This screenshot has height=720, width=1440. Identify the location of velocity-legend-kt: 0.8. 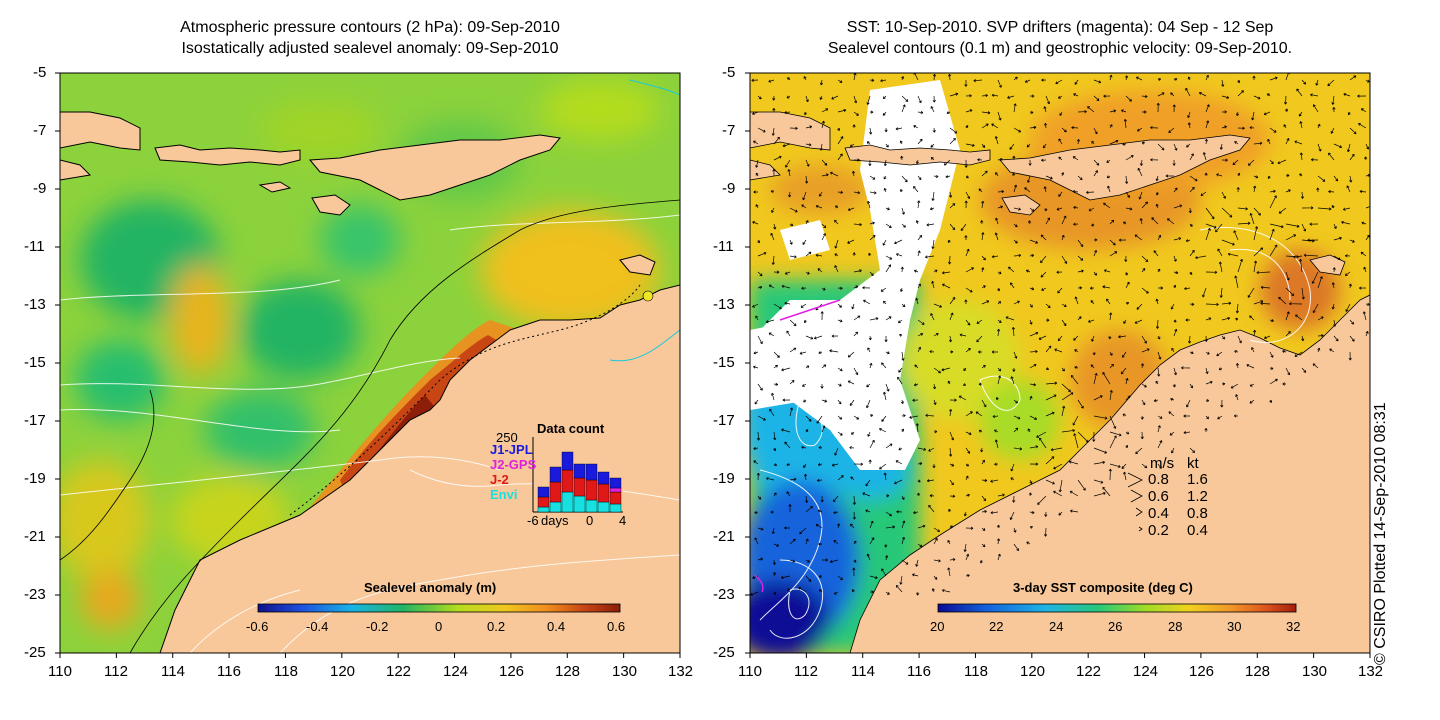
(1197, 513).